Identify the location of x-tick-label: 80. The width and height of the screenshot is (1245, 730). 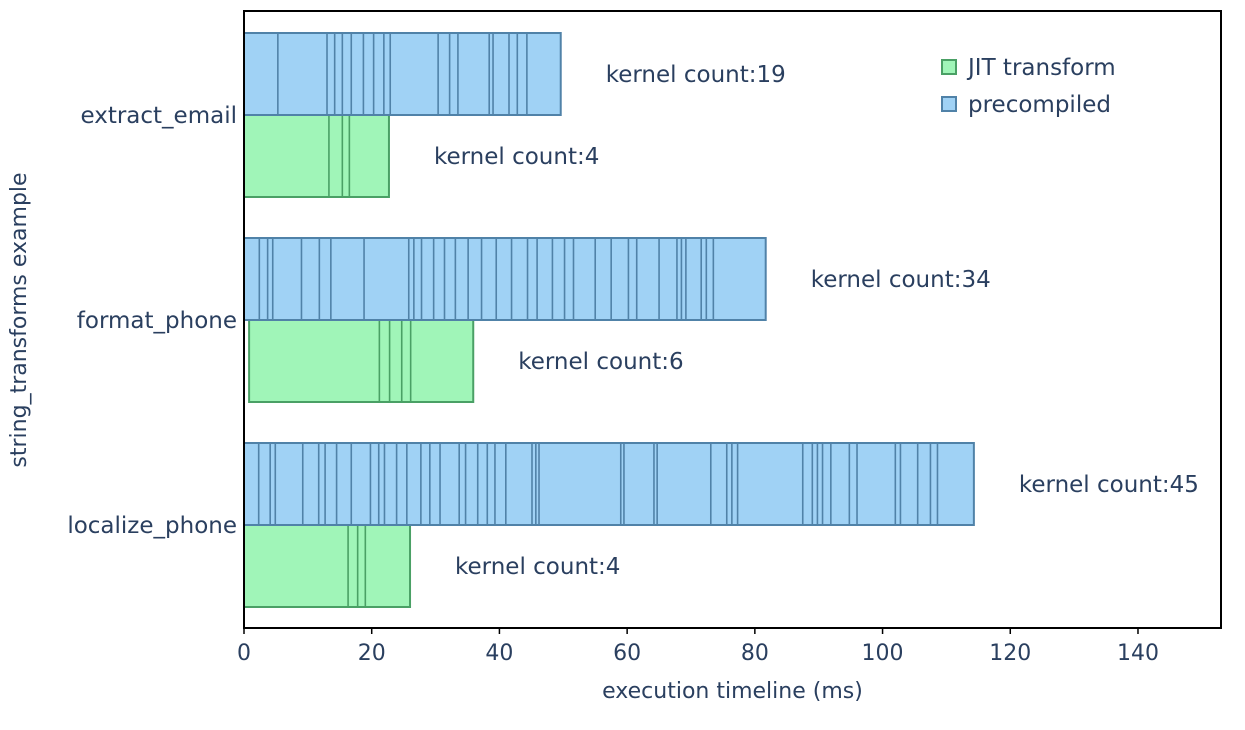
(755, 653).